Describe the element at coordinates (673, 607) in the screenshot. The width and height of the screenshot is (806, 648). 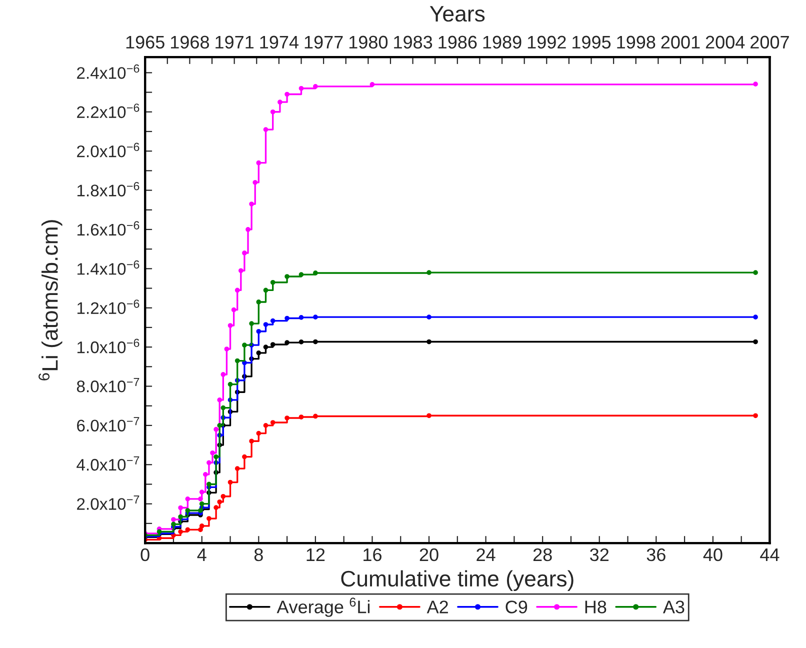
I see `legend-label: A3` at that location.